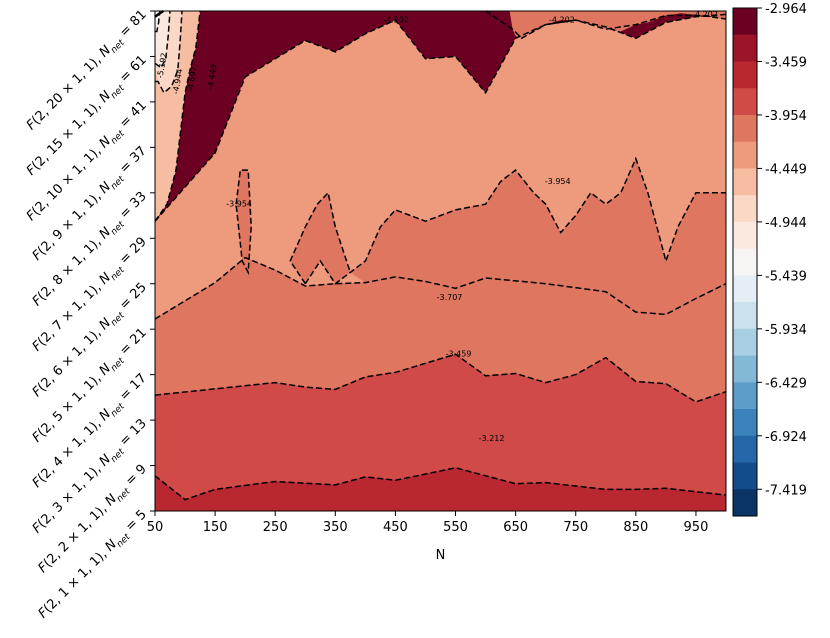 The width and height of the screenshot is (830, 638). I want to click on contour-value-label-3: -3.954, so click(558, 181).